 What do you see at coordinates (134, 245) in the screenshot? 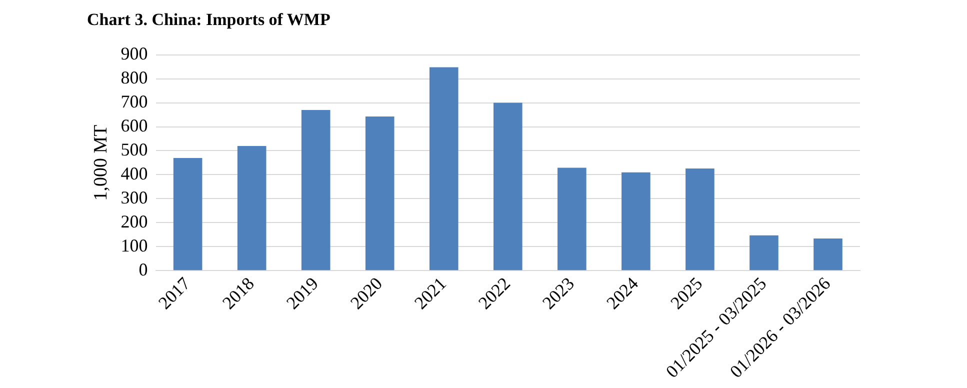
I see `y-tick-label: 100` at bounding box center [134, 245].